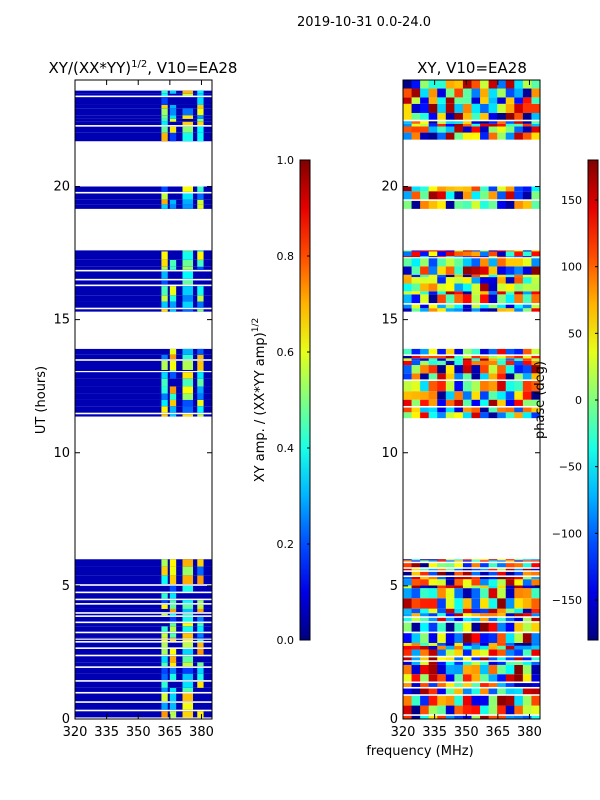 The width and height of the screenshot is (600, 800). What do you see at coordinates (570, 467) in the screenshot?
I see `colorbar-tick-label: −50` at bounding box center [570, 467].